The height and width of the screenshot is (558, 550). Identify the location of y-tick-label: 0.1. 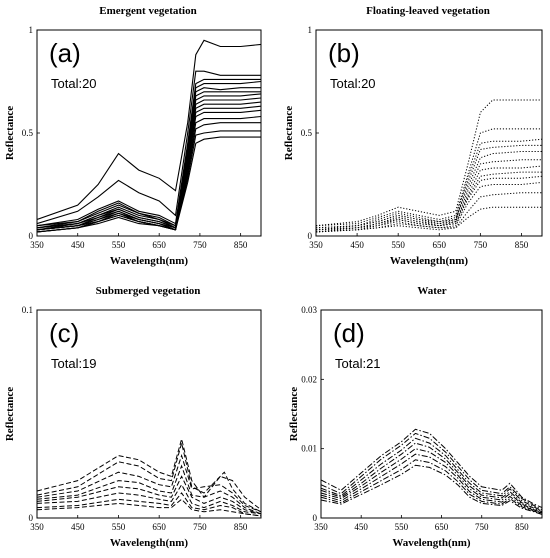
(27, 310).